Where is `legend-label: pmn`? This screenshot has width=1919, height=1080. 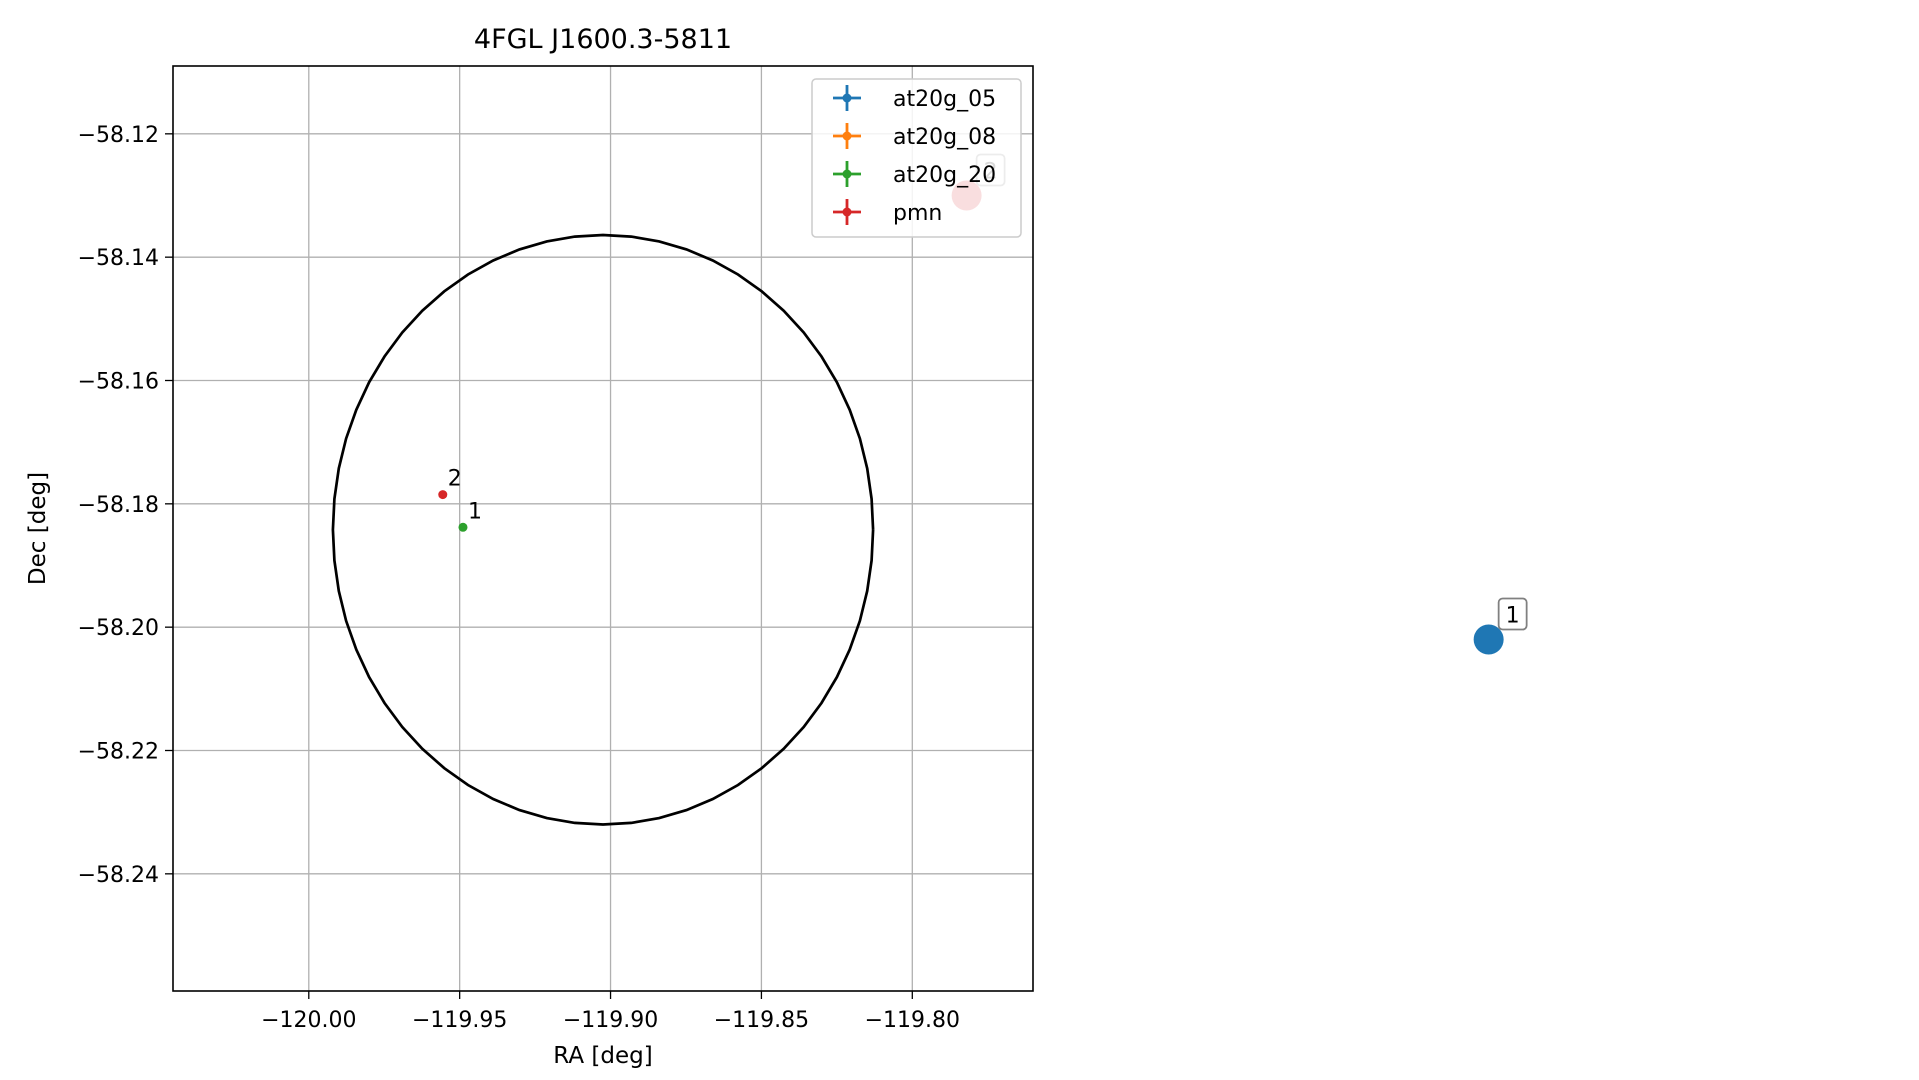
legend-label: pmn is located at coordinates (917, 213).